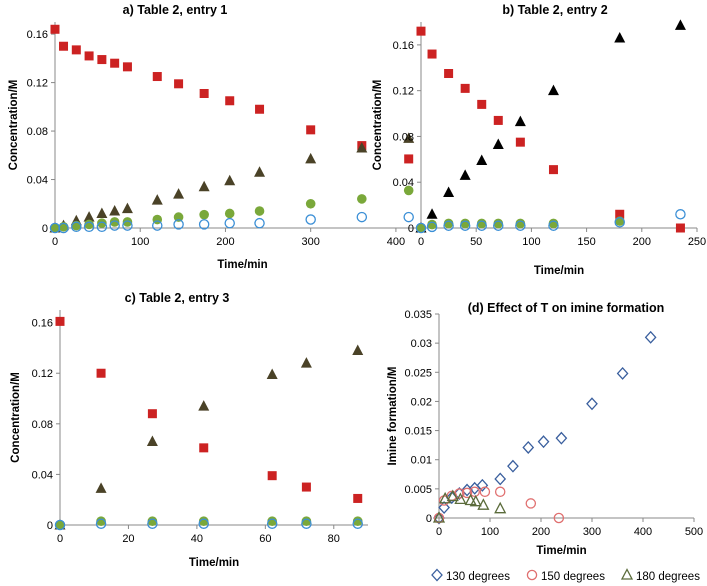 Image resolution: width=707 pixels, height=586 pixels. I want to click on series-180-degrees, so click(469, 506).